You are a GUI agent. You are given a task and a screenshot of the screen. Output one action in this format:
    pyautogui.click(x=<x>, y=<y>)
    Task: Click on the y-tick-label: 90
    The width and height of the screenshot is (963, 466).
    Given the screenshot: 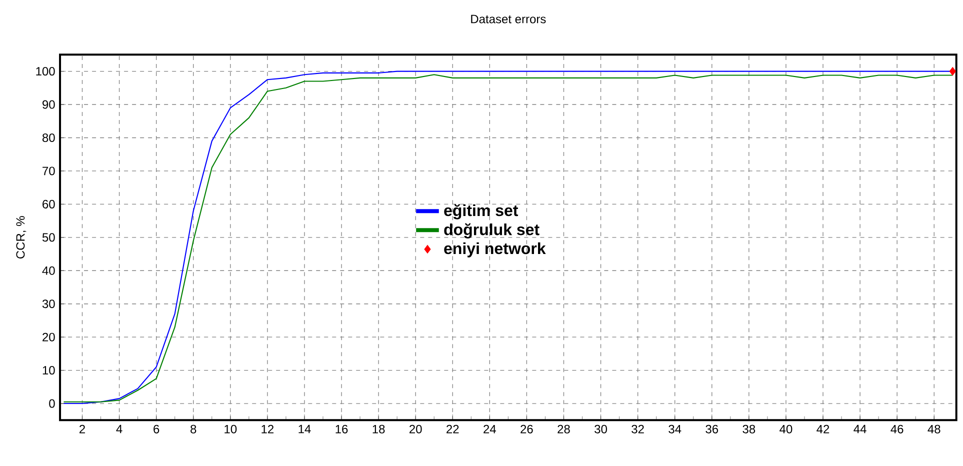 What is the action you would take?
    pyautogui.click(x=48, y=104)
    